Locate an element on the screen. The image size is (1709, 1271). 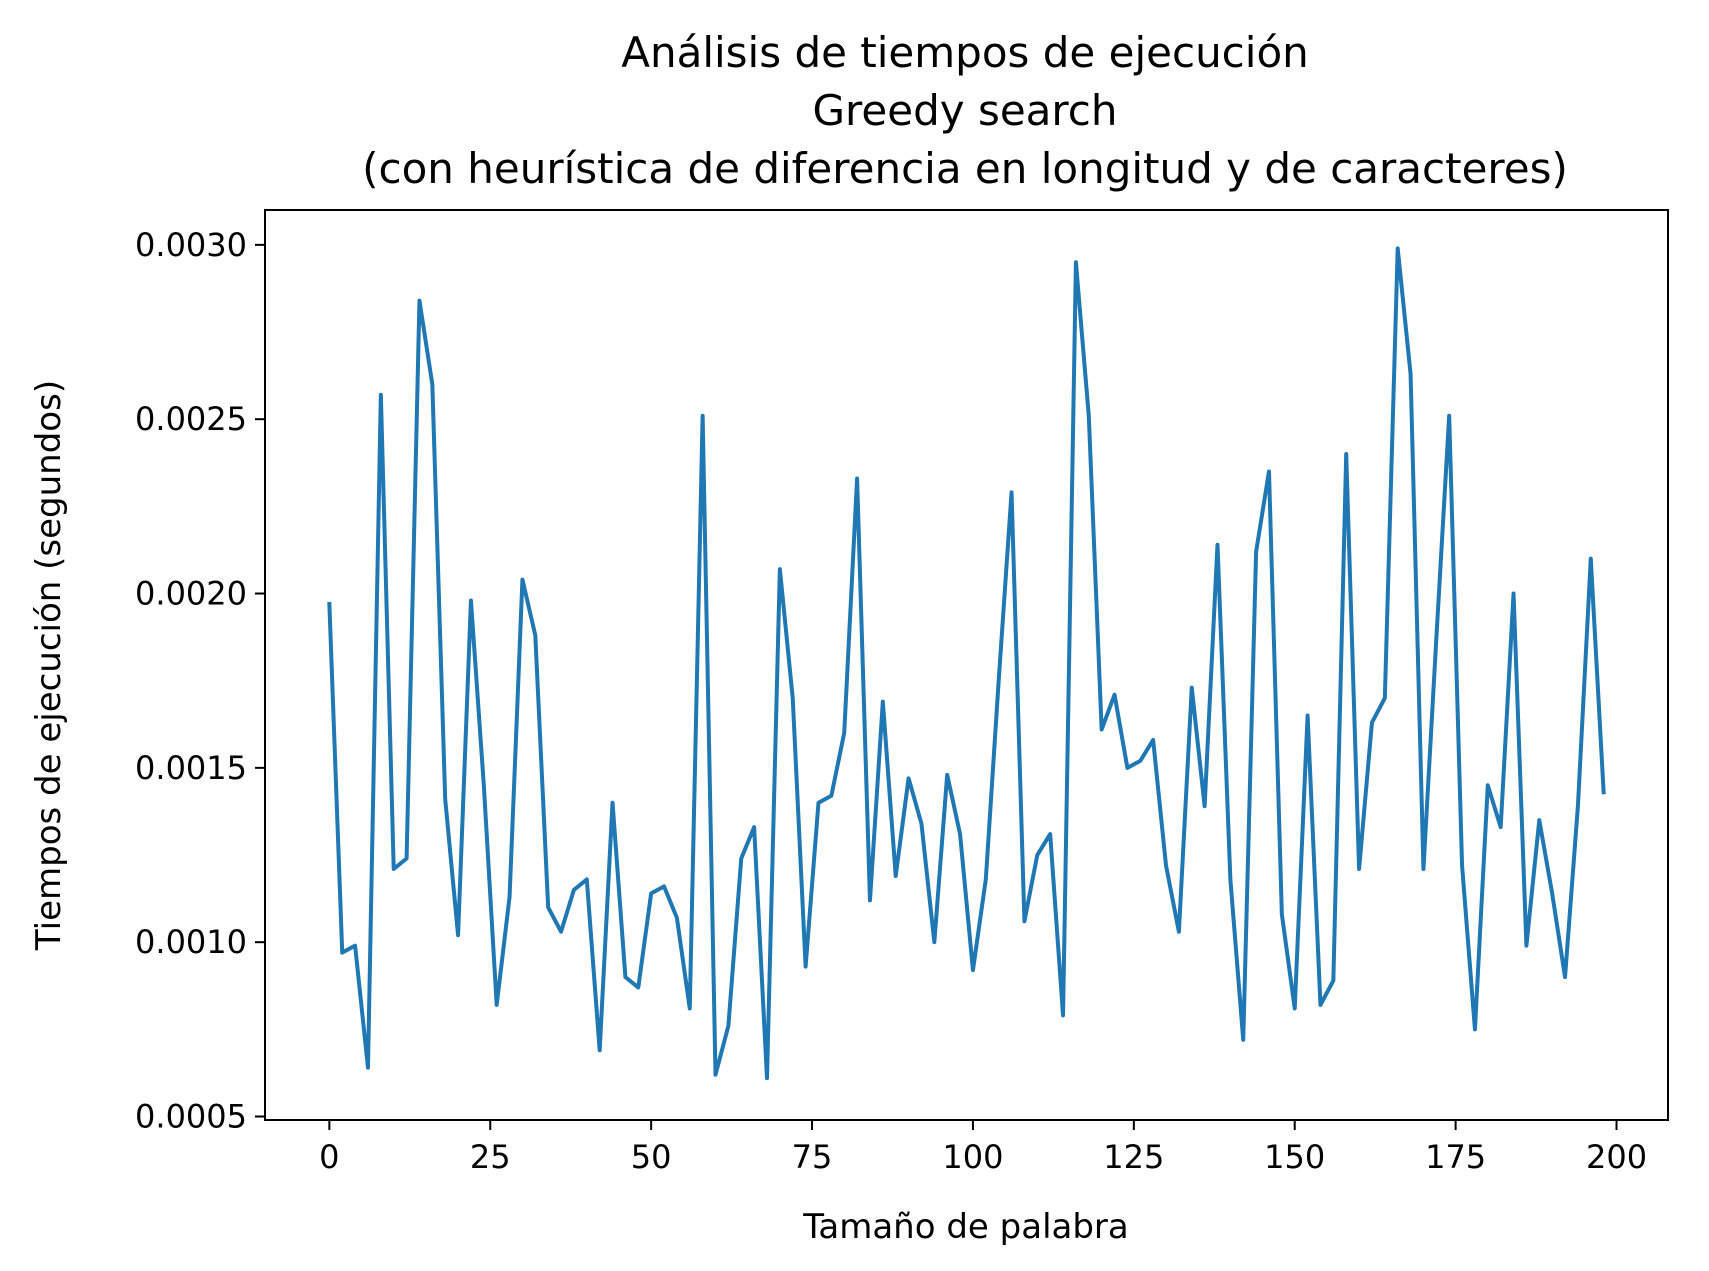
y-tick-label: 0.0005 is located at coordinates (191, 1117).